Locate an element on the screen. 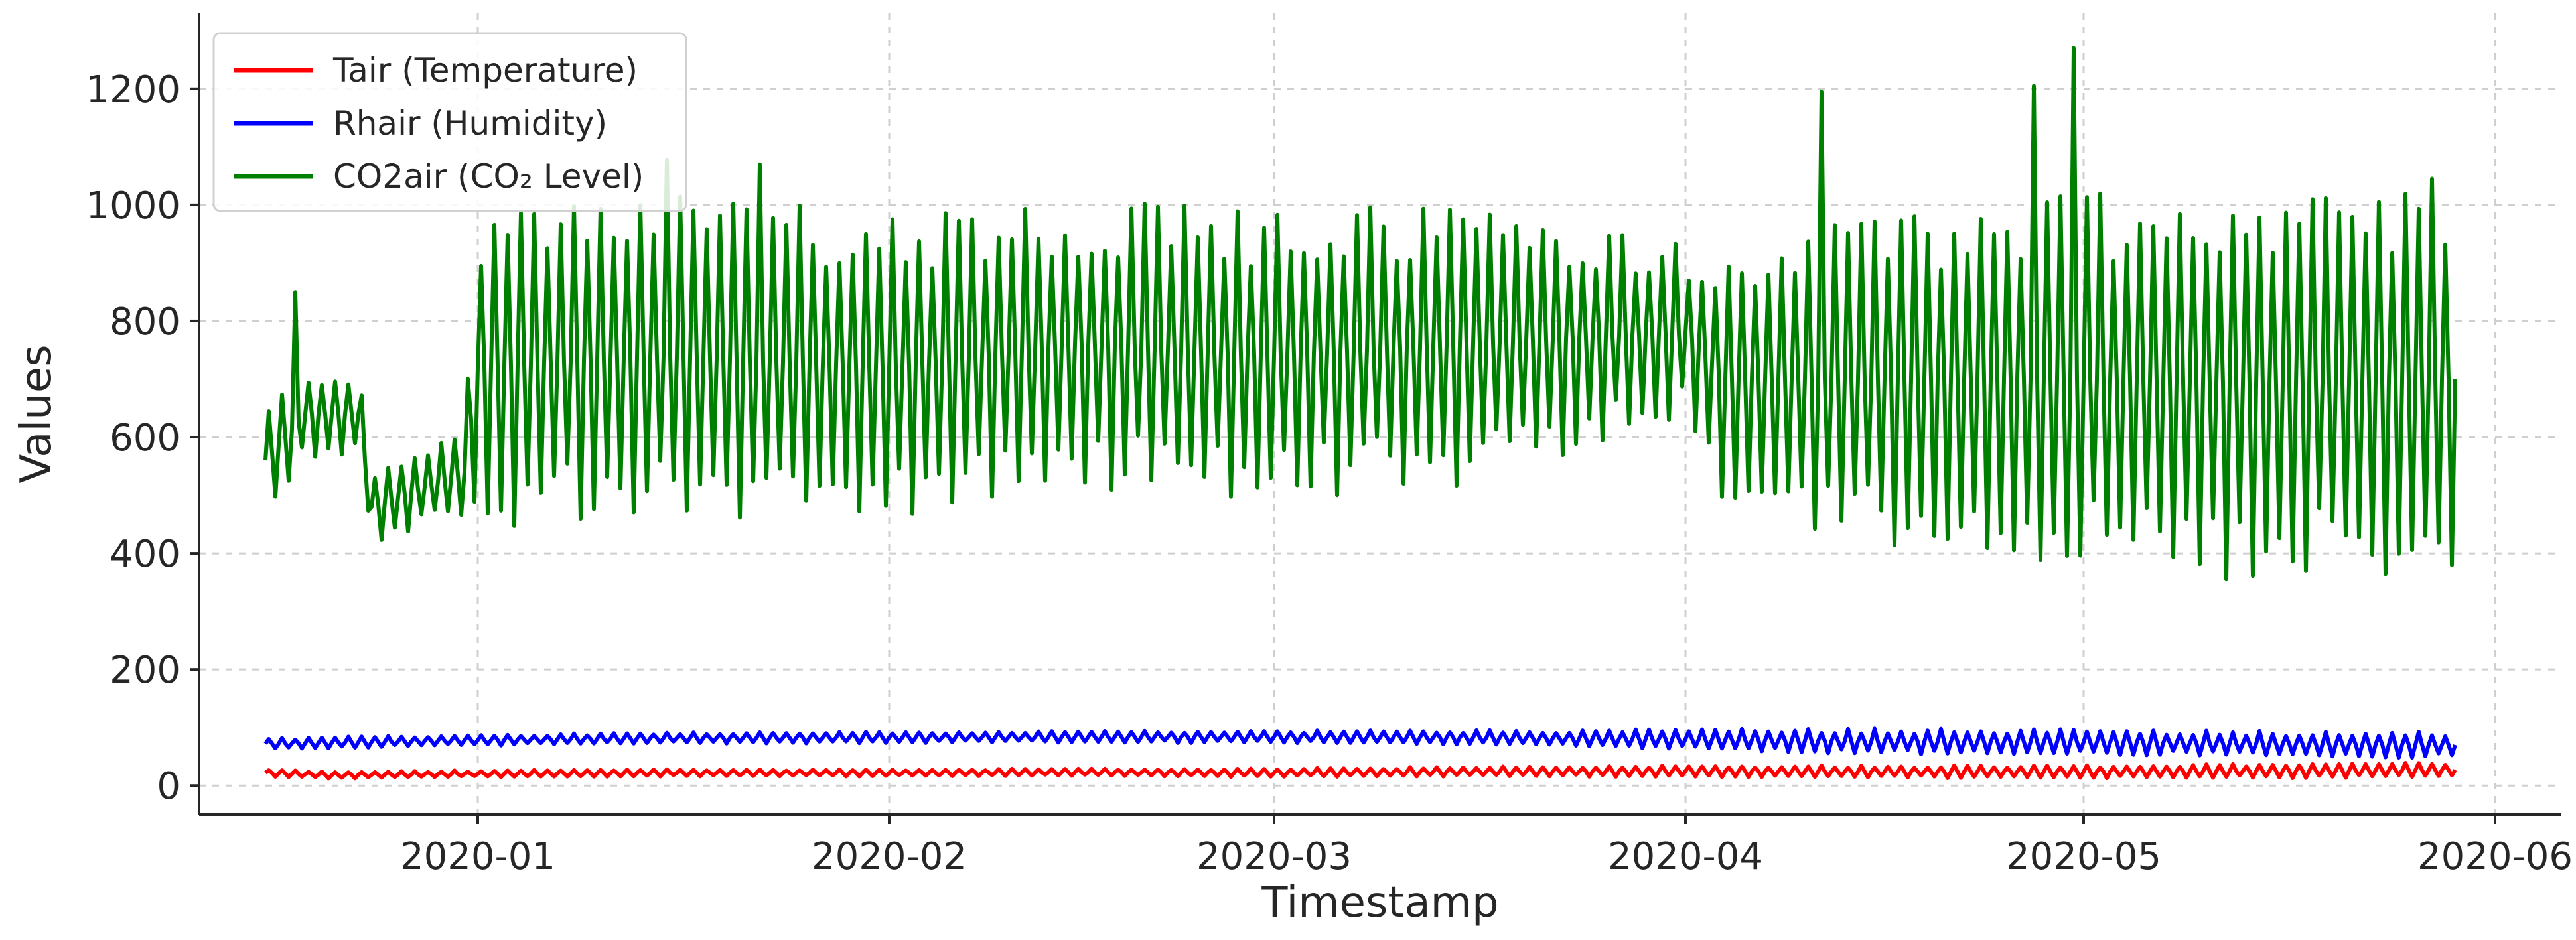 Image resolution: width=2576 pixels, height=940 pixels. x-tick-label: 2020-05 is located at coordinates (2084, 856).